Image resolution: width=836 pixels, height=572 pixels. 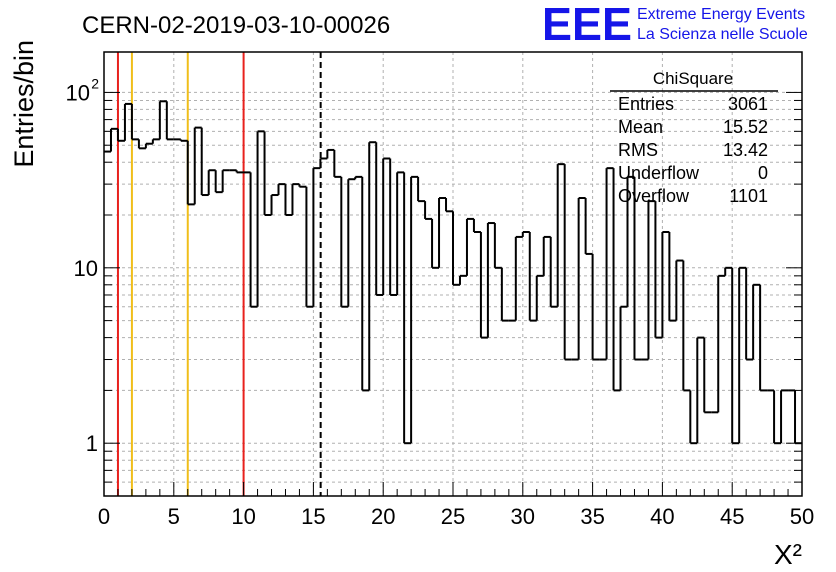 What do you see at coordinates (592, 516) in the screenshot?
I see `x-tick-label: 35` at bounding box center [592, 516].